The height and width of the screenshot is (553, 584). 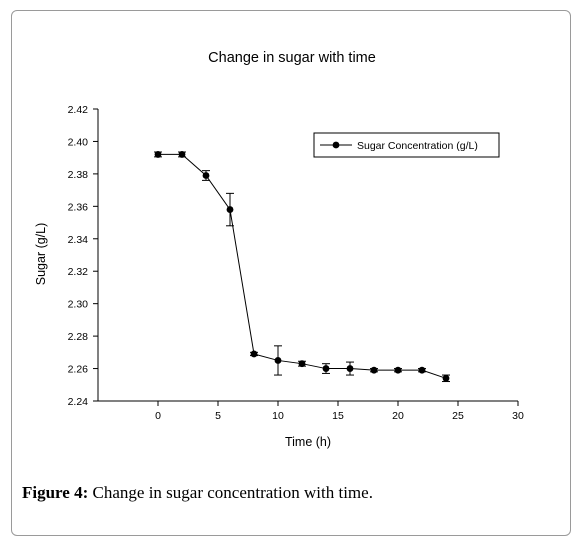 I want to click on legend-marker, so click(x=336, y=145).